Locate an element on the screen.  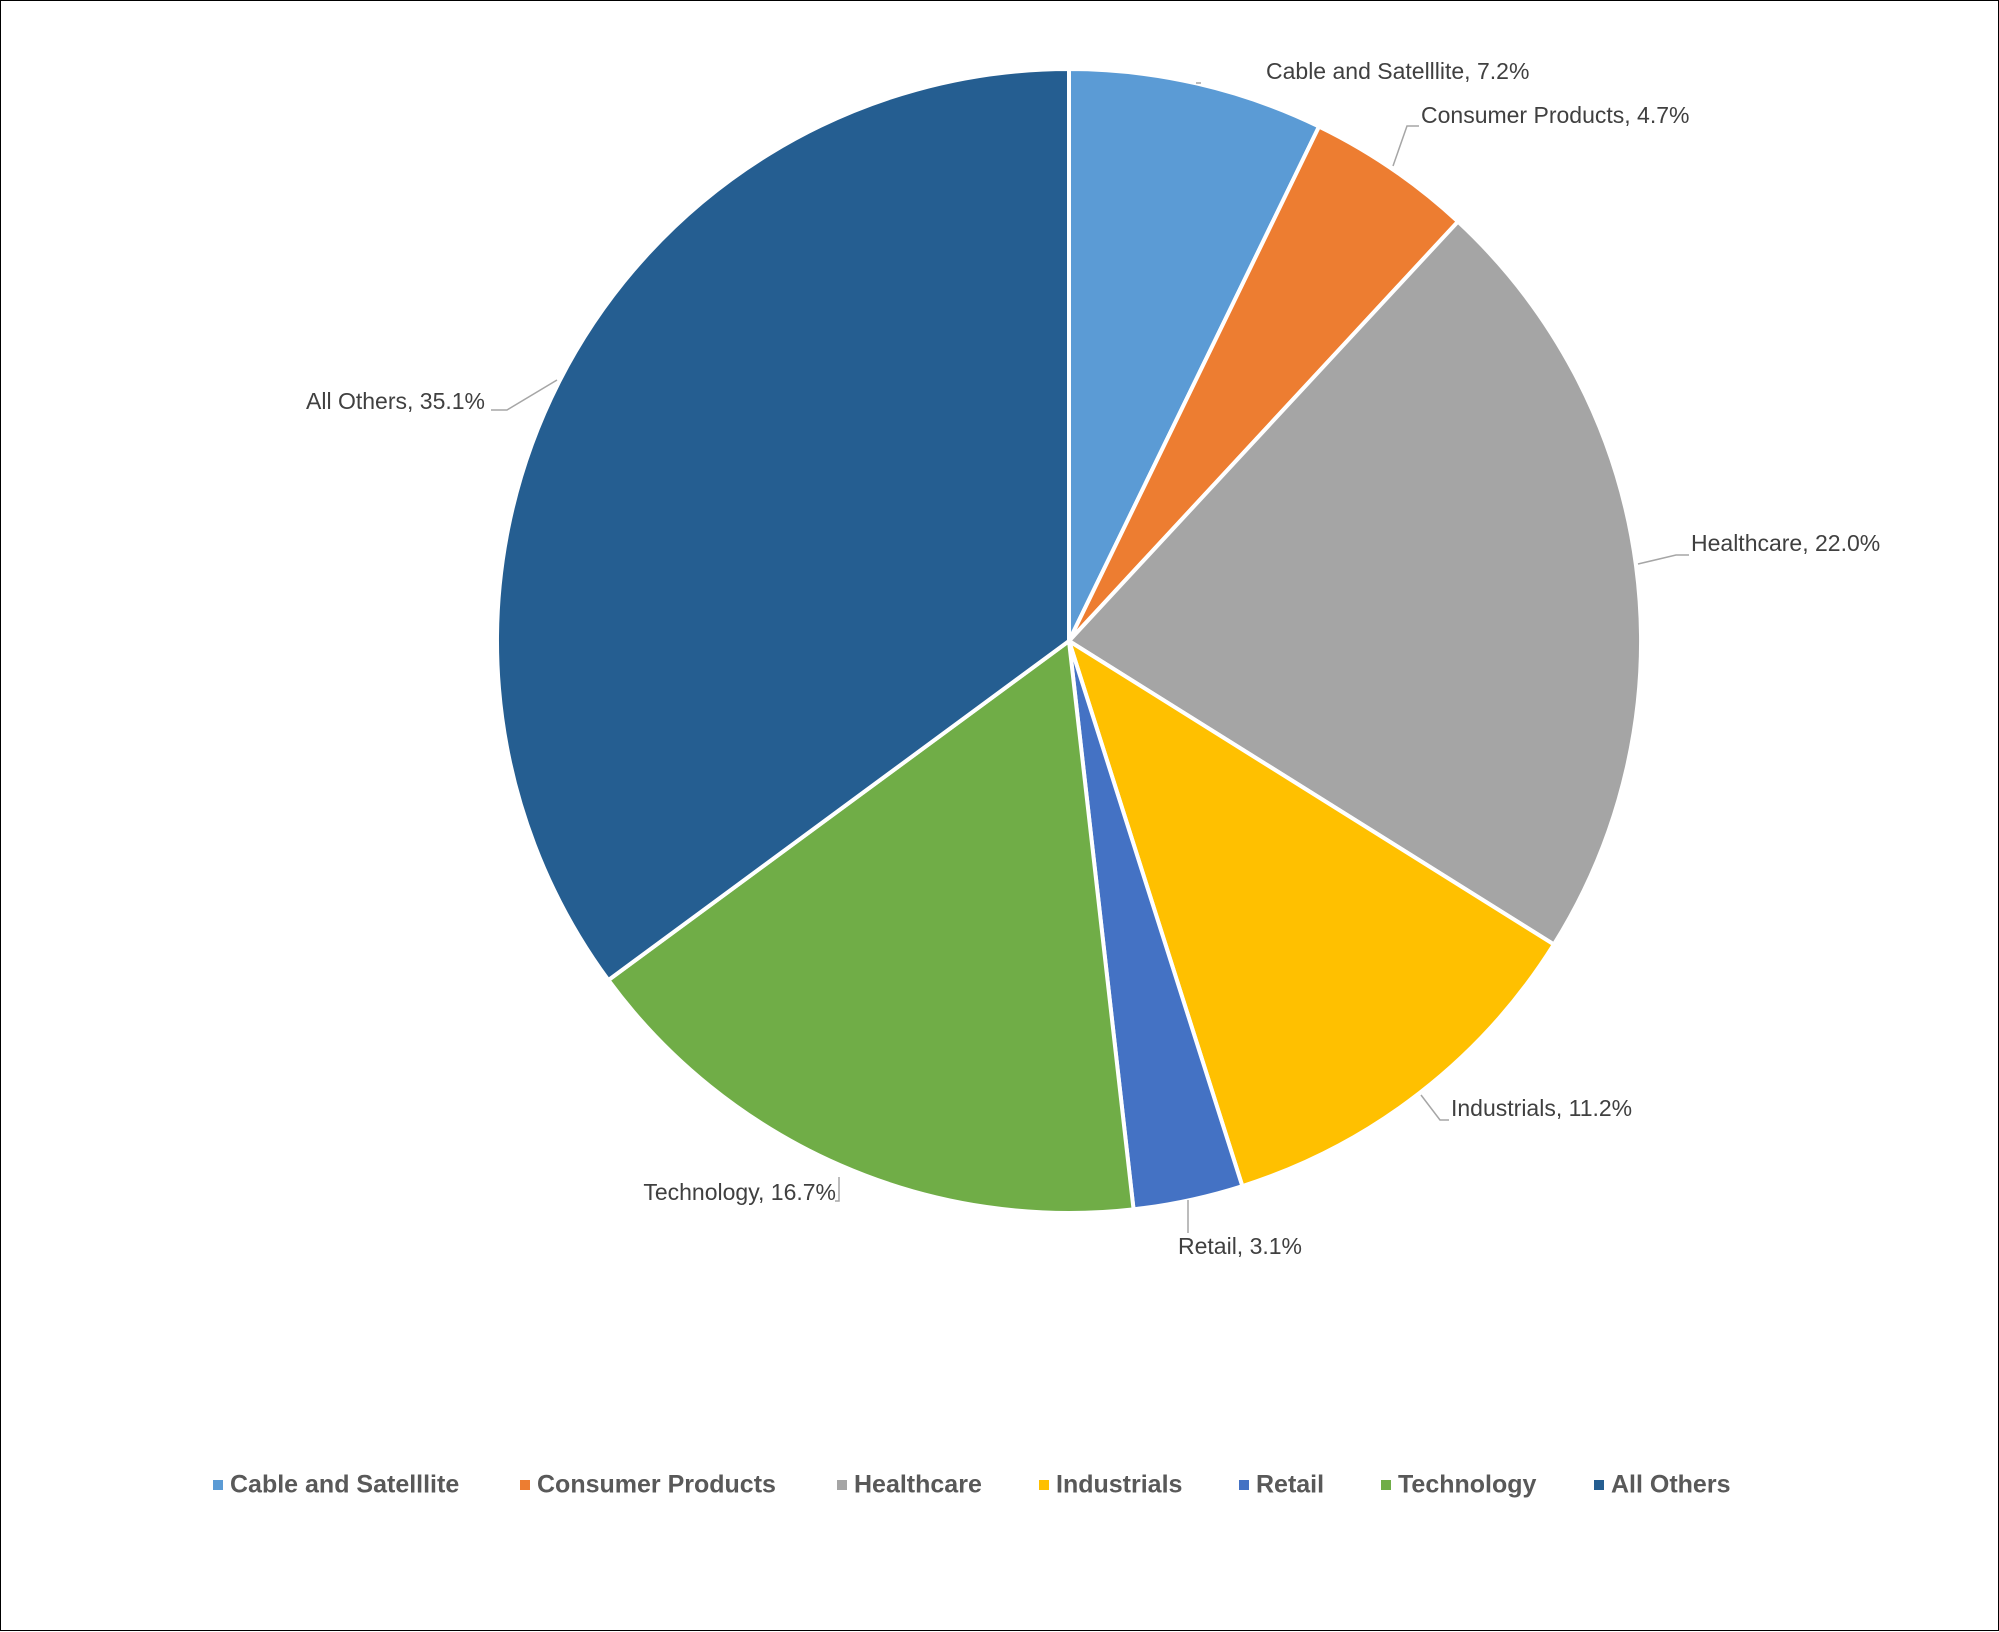
pie-slice-healthcare is located at coordinates (1355, 583).